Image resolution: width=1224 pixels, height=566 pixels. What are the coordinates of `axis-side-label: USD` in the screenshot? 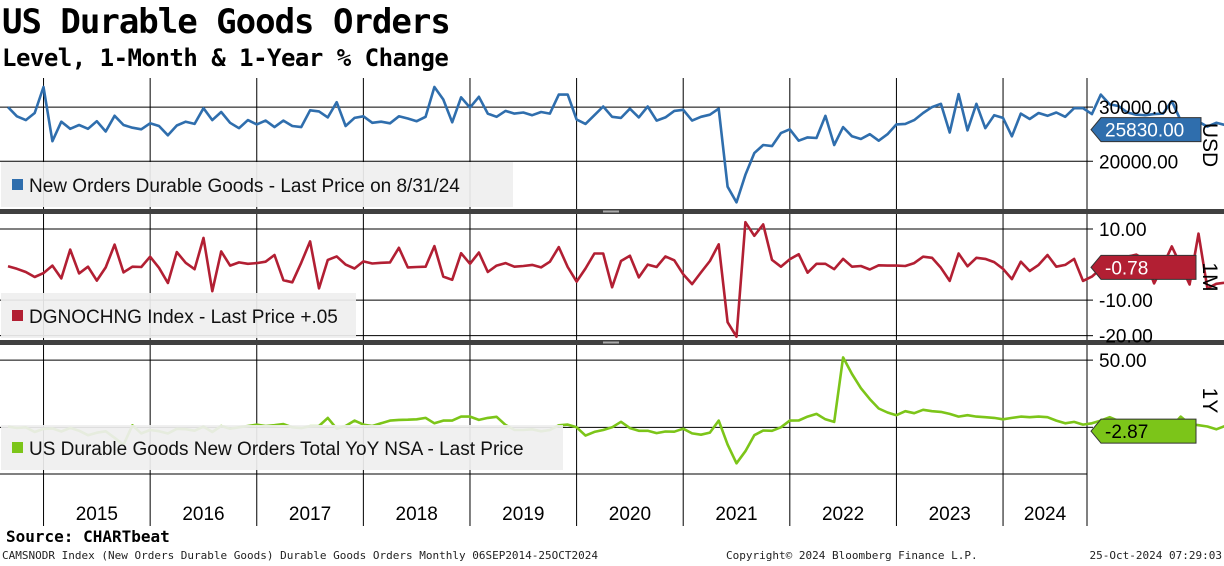 It's located at (1209, 145).